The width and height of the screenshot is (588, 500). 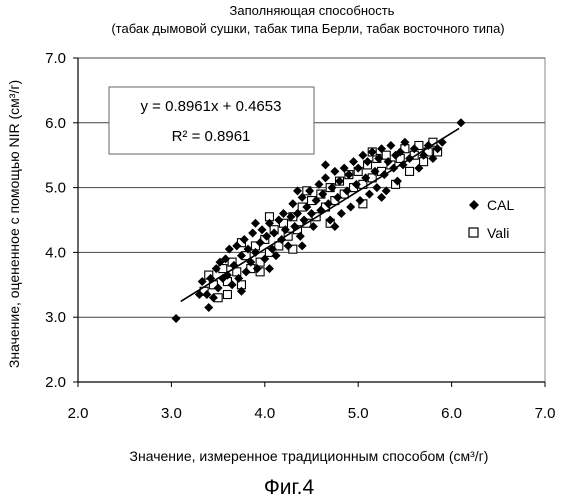 What do you see at coordinates (545, 413) in the screenshot?
I see `x-tick-label: 7.0` at bounding box center [545, 413].